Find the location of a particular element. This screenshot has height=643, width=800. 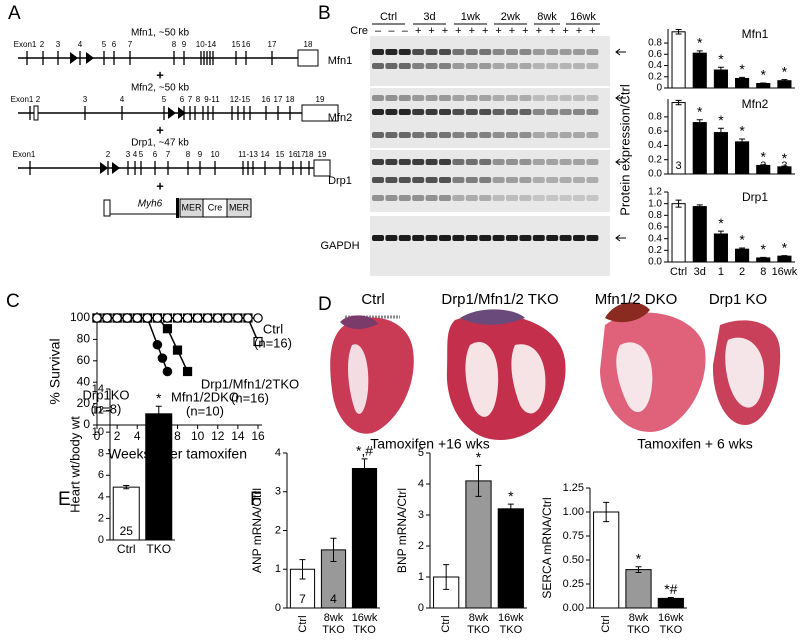

exon is located at coordinates (36, 113).